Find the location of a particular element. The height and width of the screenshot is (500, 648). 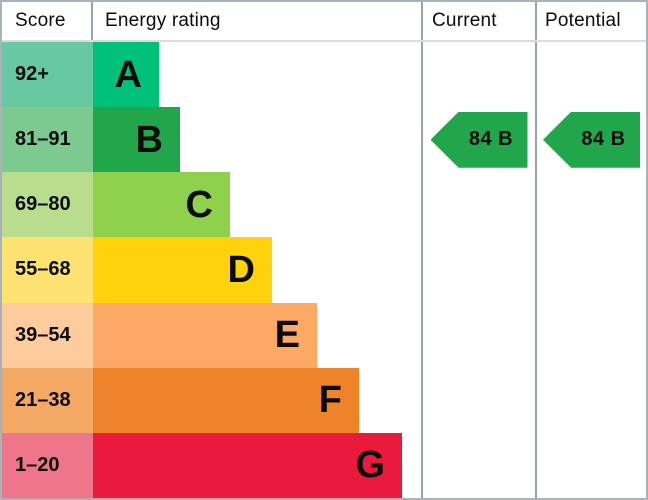

chart-header-row: Score Energy rating Current Potential is located at coordinates (324, 22).